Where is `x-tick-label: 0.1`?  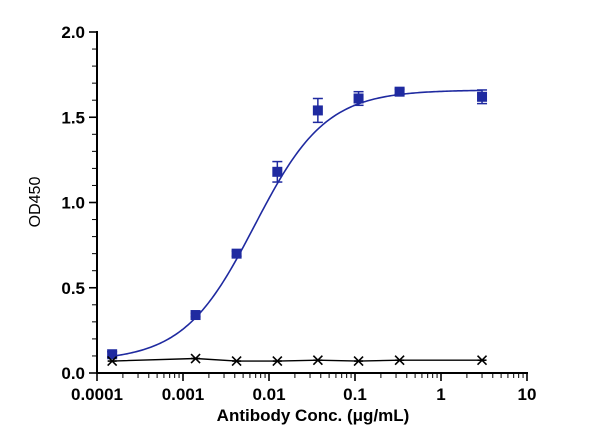 x-tick-label: 0.1 is located at coordinates (355, 394).